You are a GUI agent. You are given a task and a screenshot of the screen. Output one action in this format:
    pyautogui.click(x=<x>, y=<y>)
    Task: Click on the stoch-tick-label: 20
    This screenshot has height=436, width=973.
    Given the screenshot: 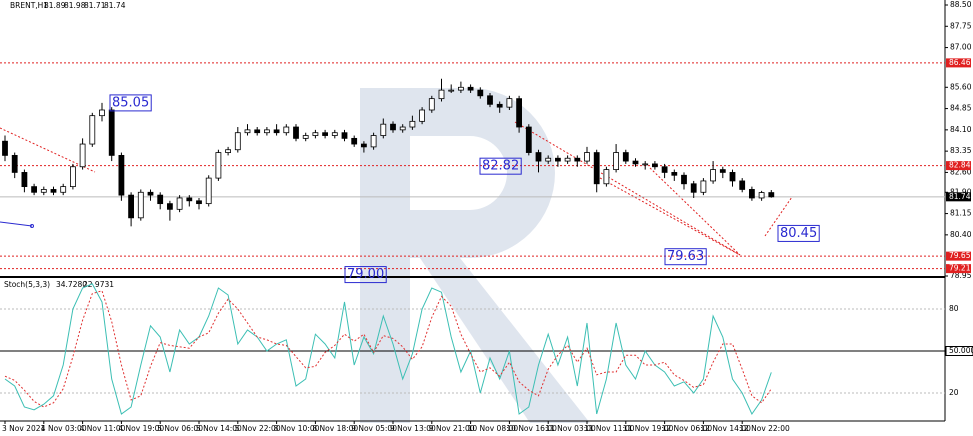 What is the action you would take?
    pyautogui.click(x=954, y=392)
    